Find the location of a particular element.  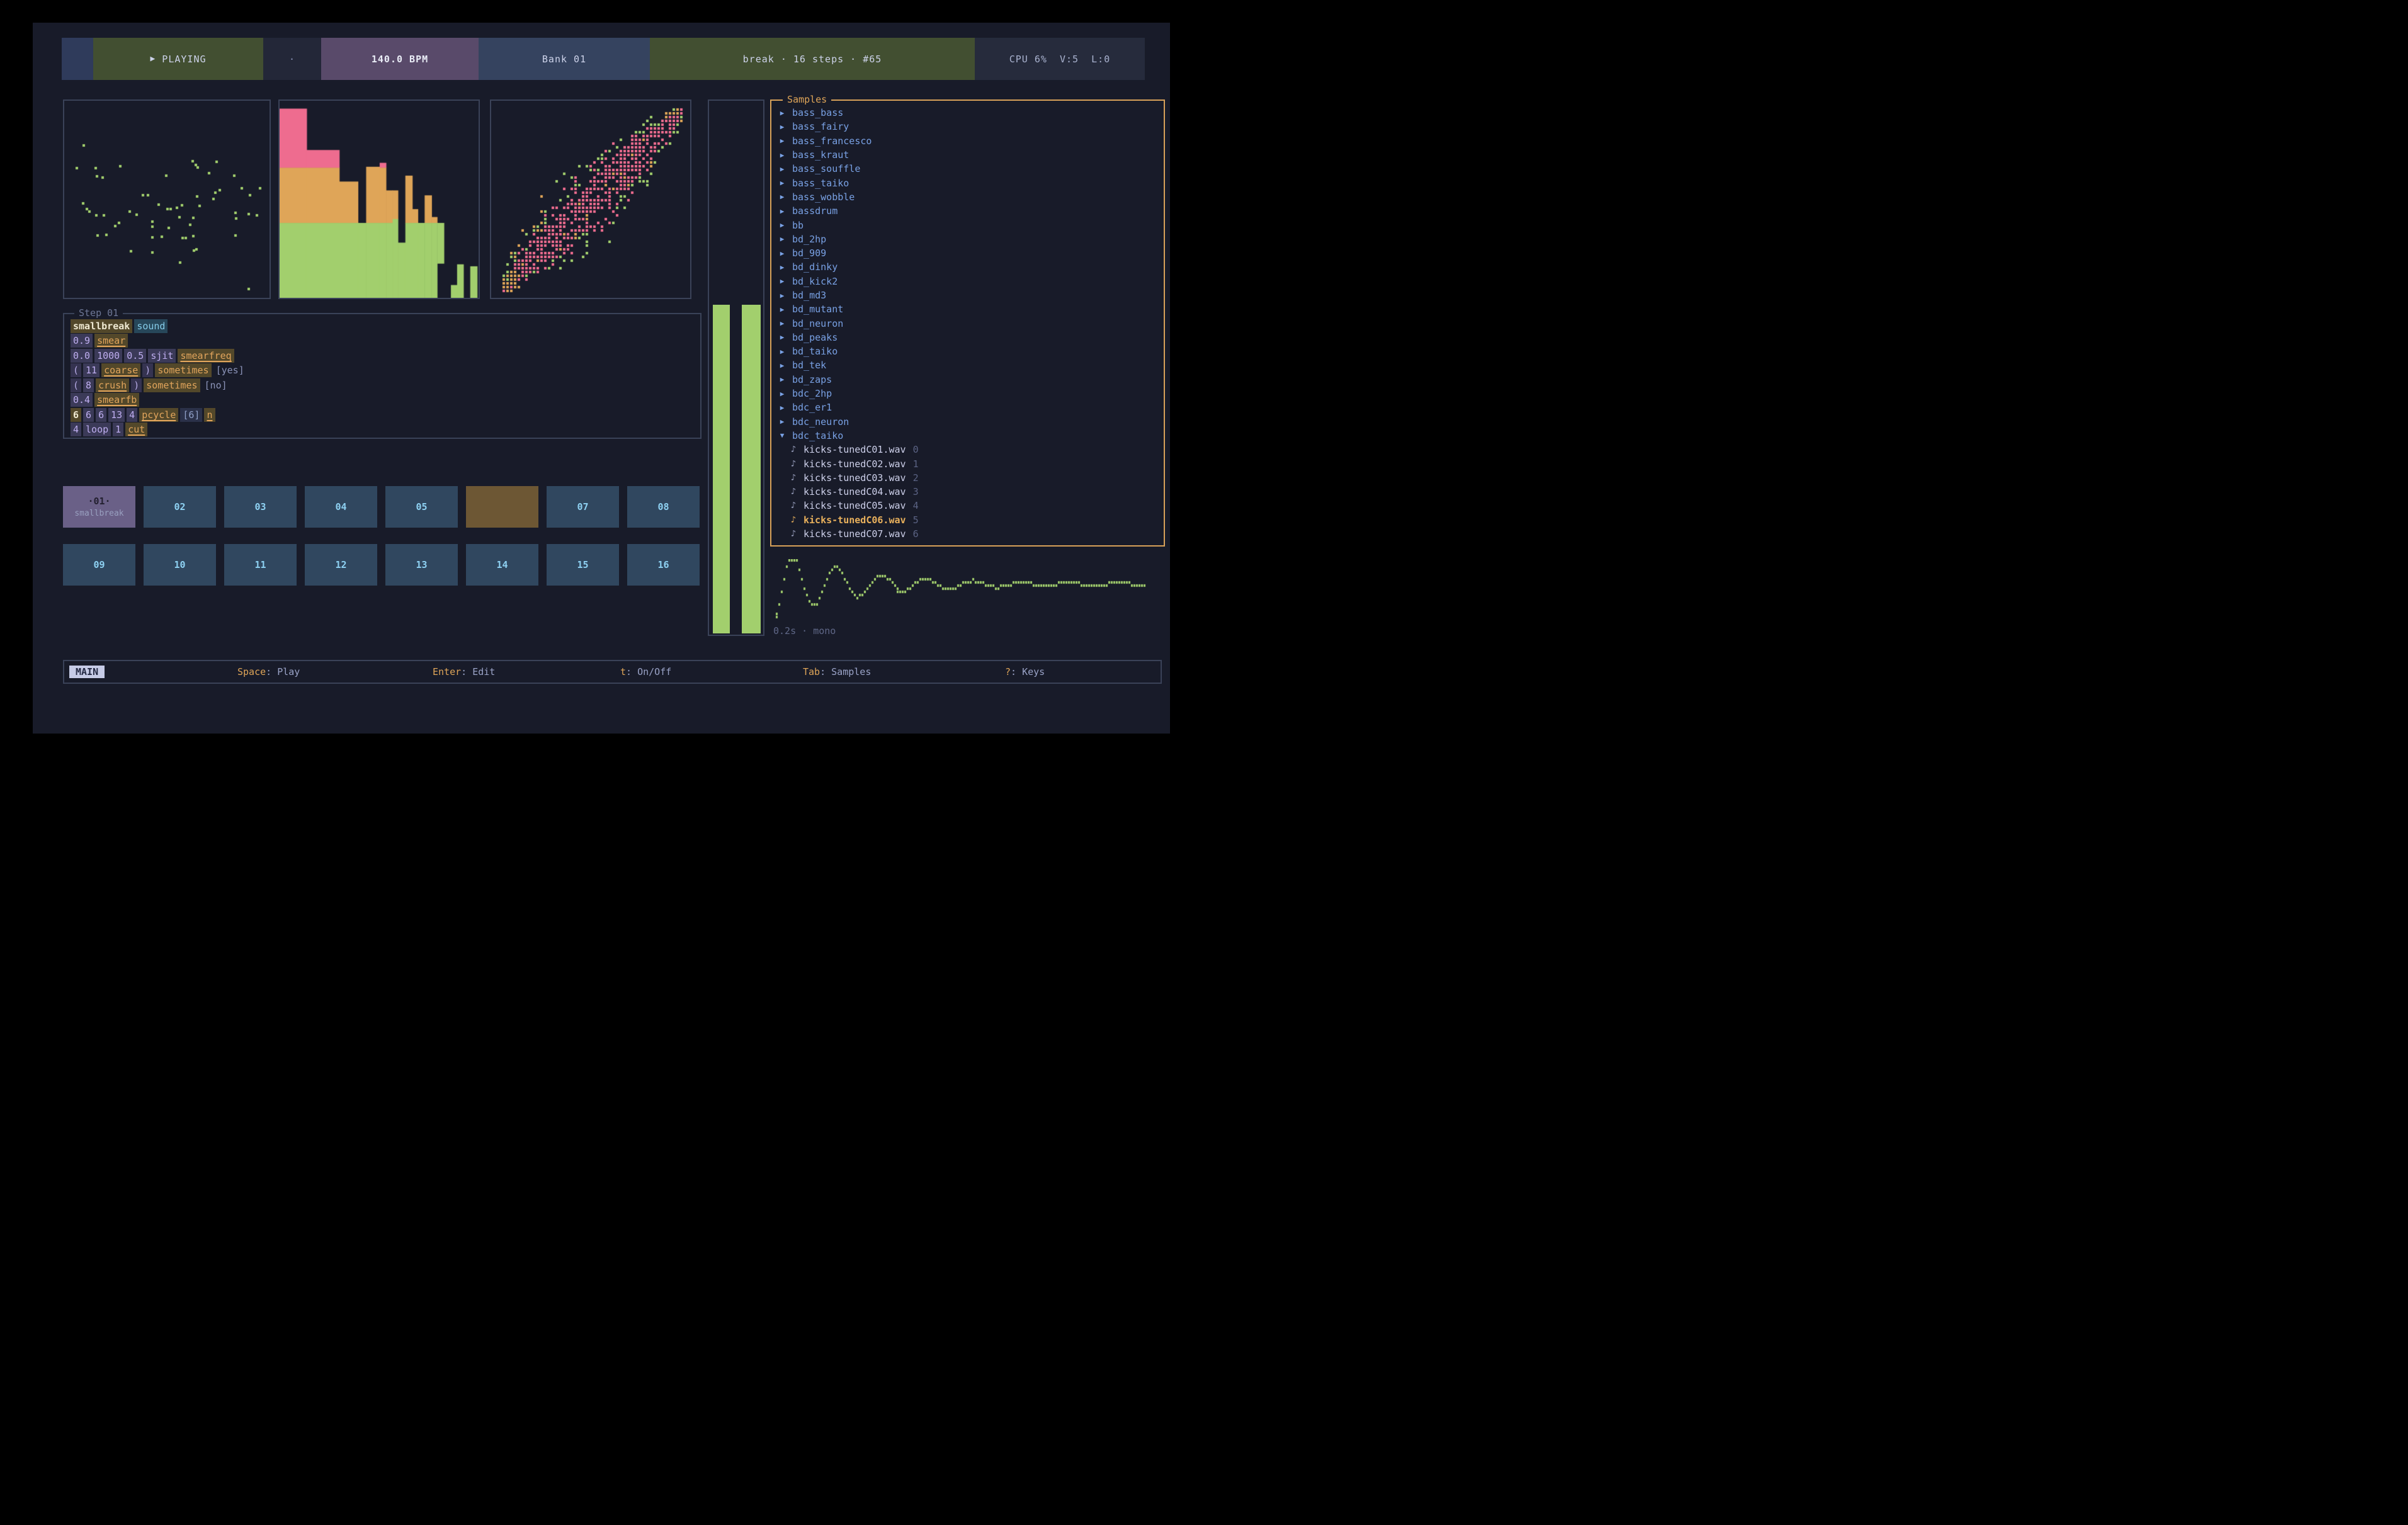

sample-list-item: ♪ kicks-tunedC02.wav 1 is located at coordinates (968, 463).